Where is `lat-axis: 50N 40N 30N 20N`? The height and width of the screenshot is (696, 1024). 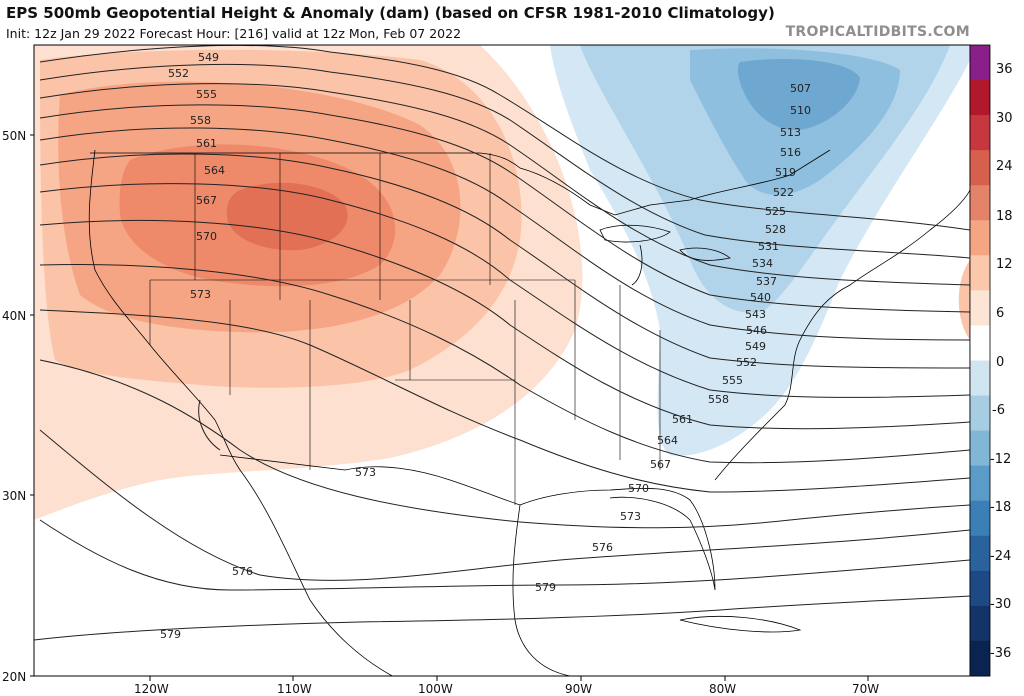 lat-axis: 50N 40N 30N 20N is located at coordinates (18, 406).